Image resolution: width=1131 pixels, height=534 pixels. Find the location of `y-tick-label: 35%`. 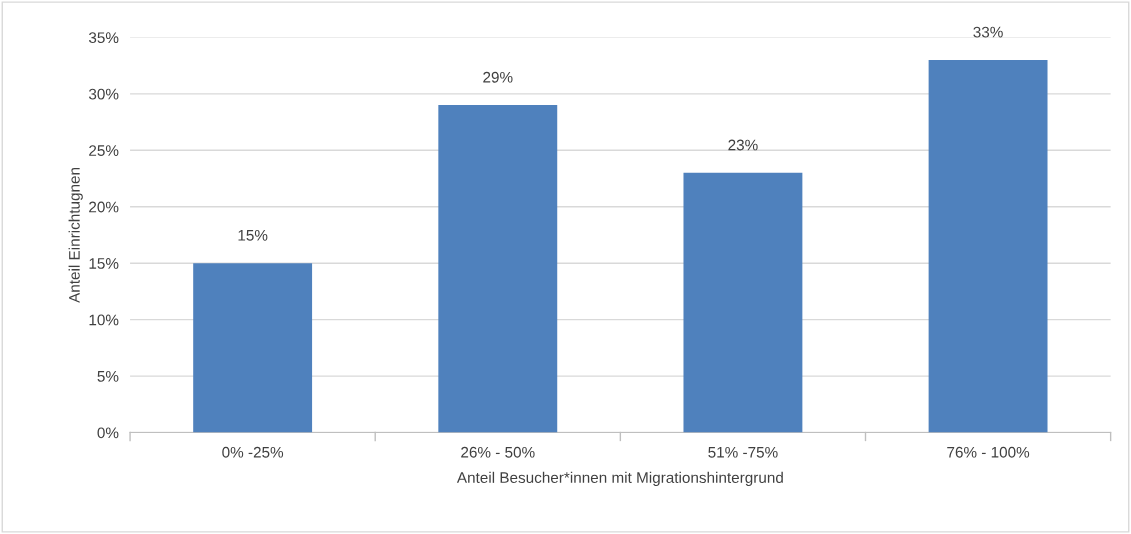

y-tick-label: 35% is located at coordinates (103, 38).